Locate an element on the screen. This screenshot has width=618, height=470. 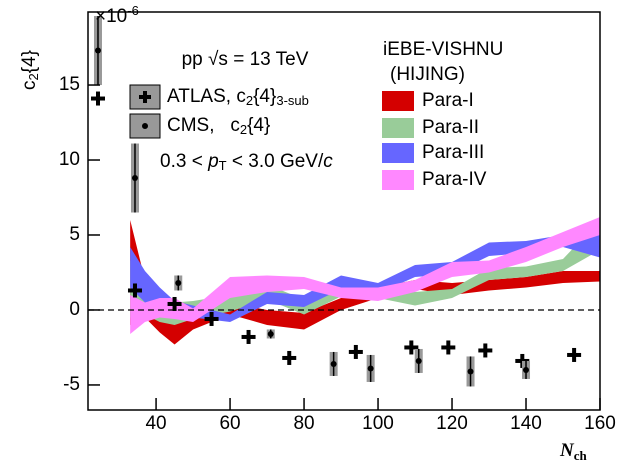
x-tick-label: 140 is located at coordinates (526, 423).